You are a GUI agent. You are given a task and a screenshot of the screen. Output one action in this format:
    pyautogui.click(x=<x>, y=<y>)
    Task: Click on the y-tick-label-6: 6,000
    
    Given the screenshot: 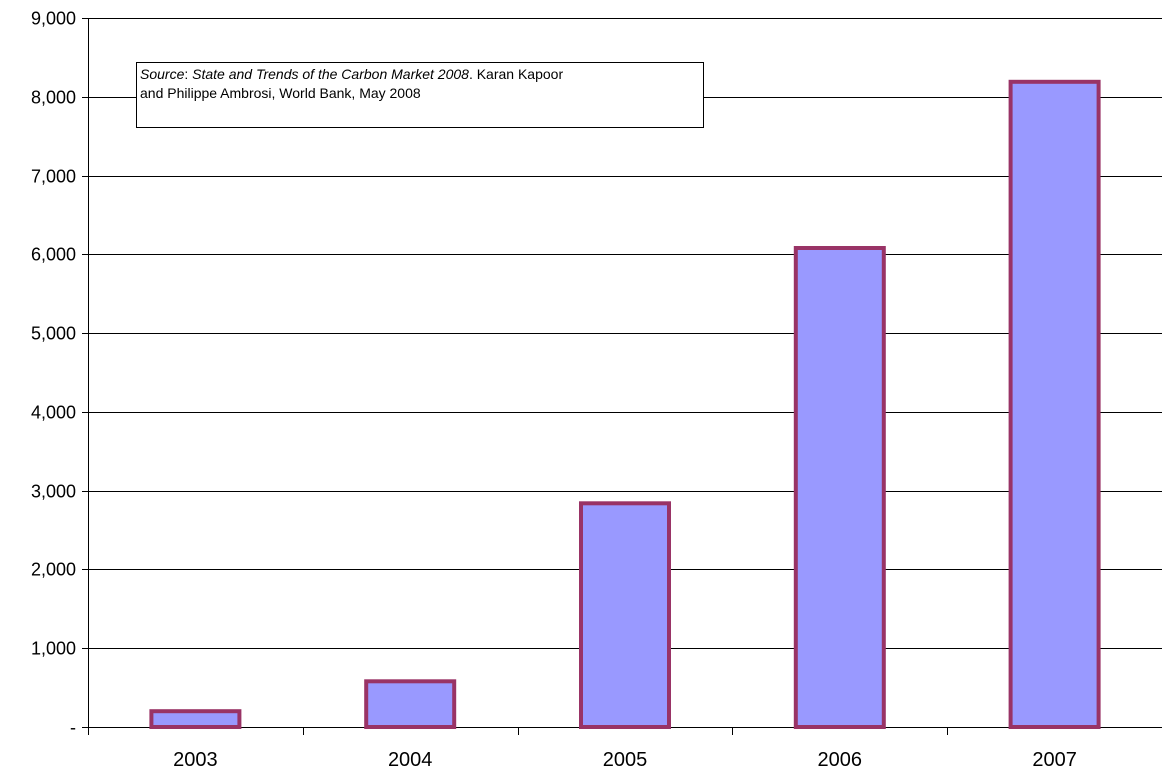 What is the action you would take?
    pyautogui.click(x=53, y=255)
    